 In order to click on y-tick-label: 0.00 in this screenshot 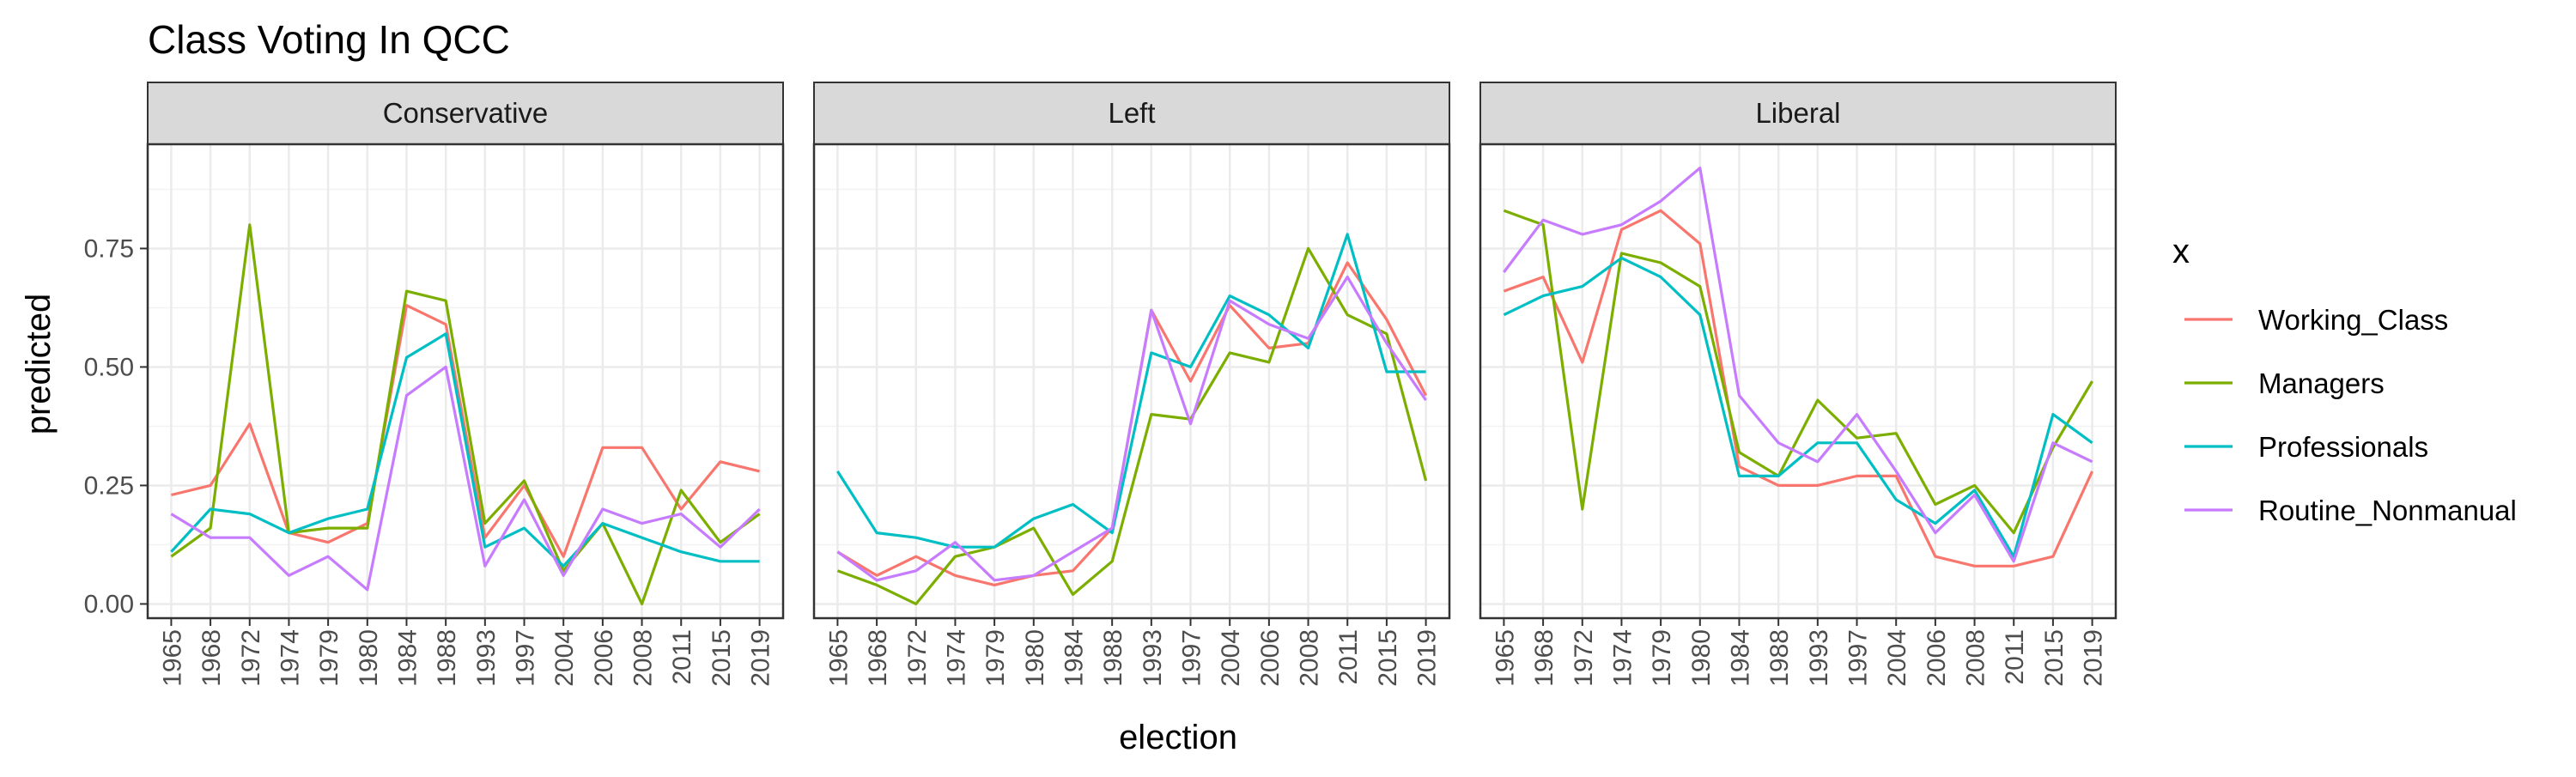, I will do `click(109, 604)`.